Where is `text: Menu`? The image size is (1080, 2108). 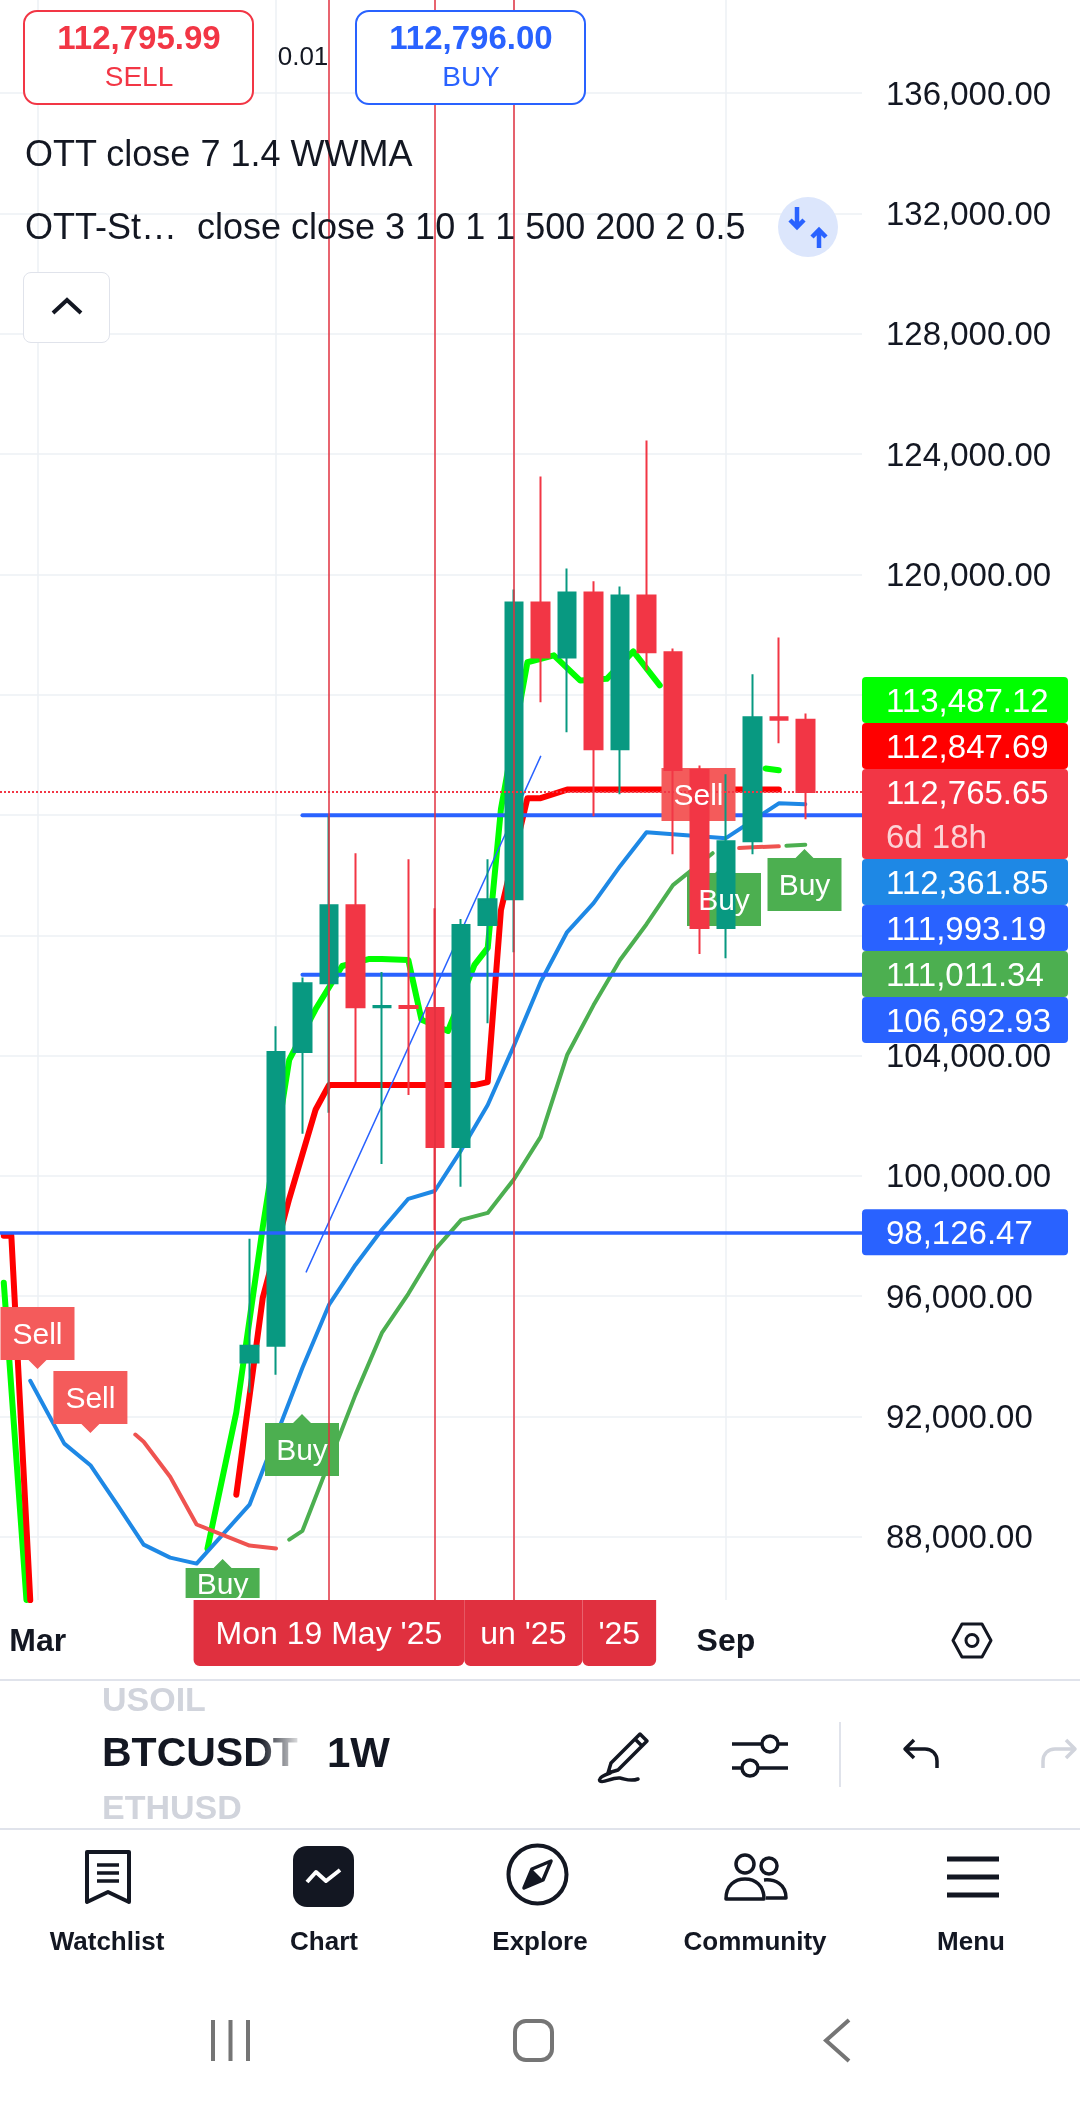
text: Menu is located at coordinates (971, 1941).